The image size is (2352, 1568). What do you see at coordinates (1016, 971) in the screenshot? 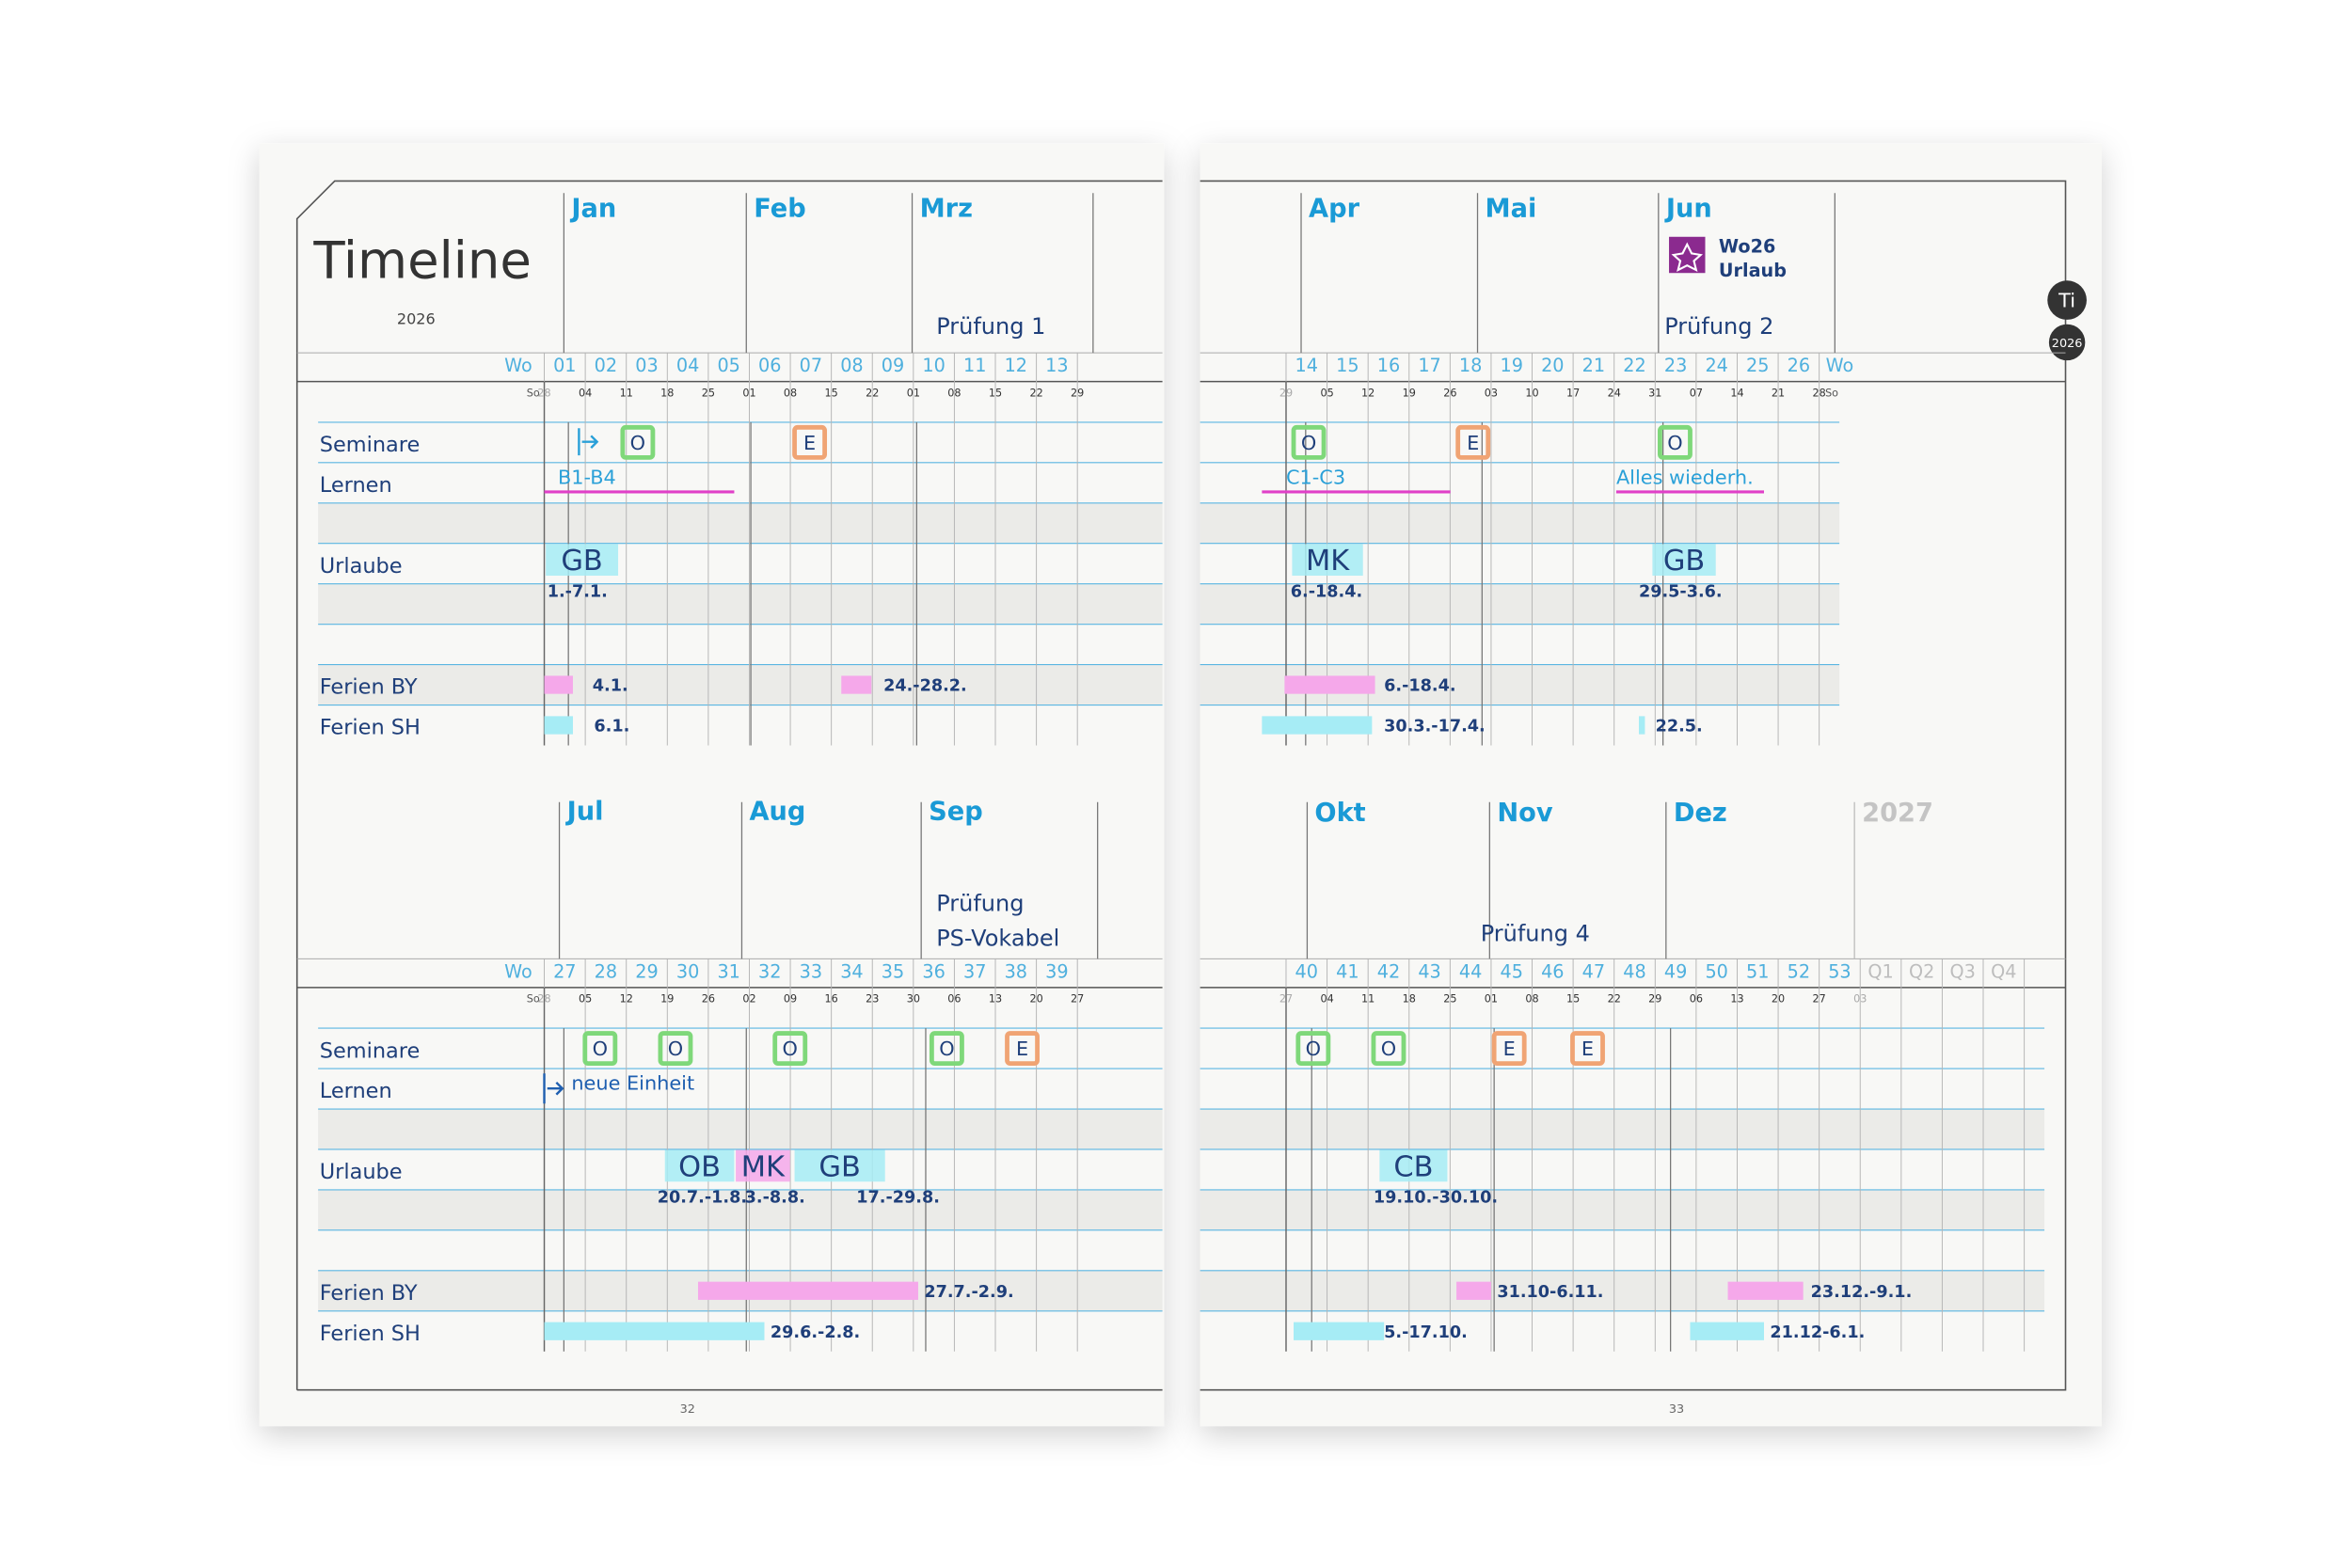
I see `week-number: 38` at bounding box center [1016, 971].